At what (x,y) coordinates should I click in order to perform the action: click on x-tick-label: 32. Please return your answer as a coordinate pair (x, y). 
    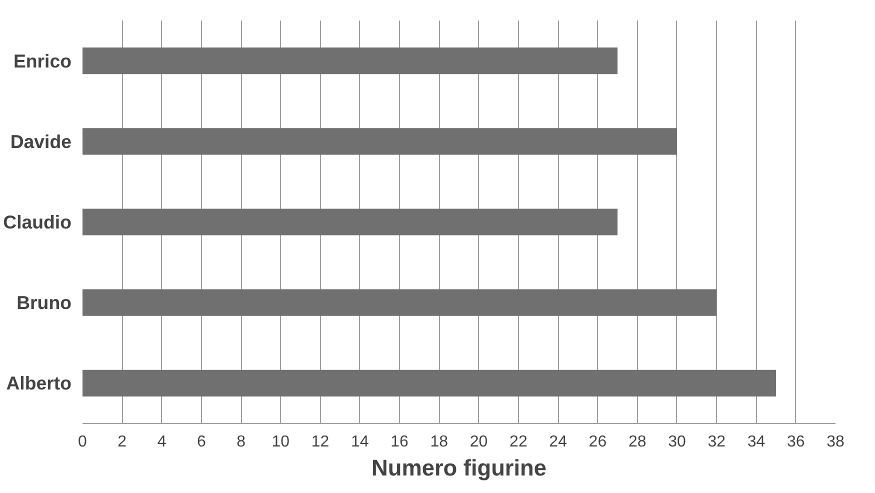
    Looking at the image, I should click on (717, 442).